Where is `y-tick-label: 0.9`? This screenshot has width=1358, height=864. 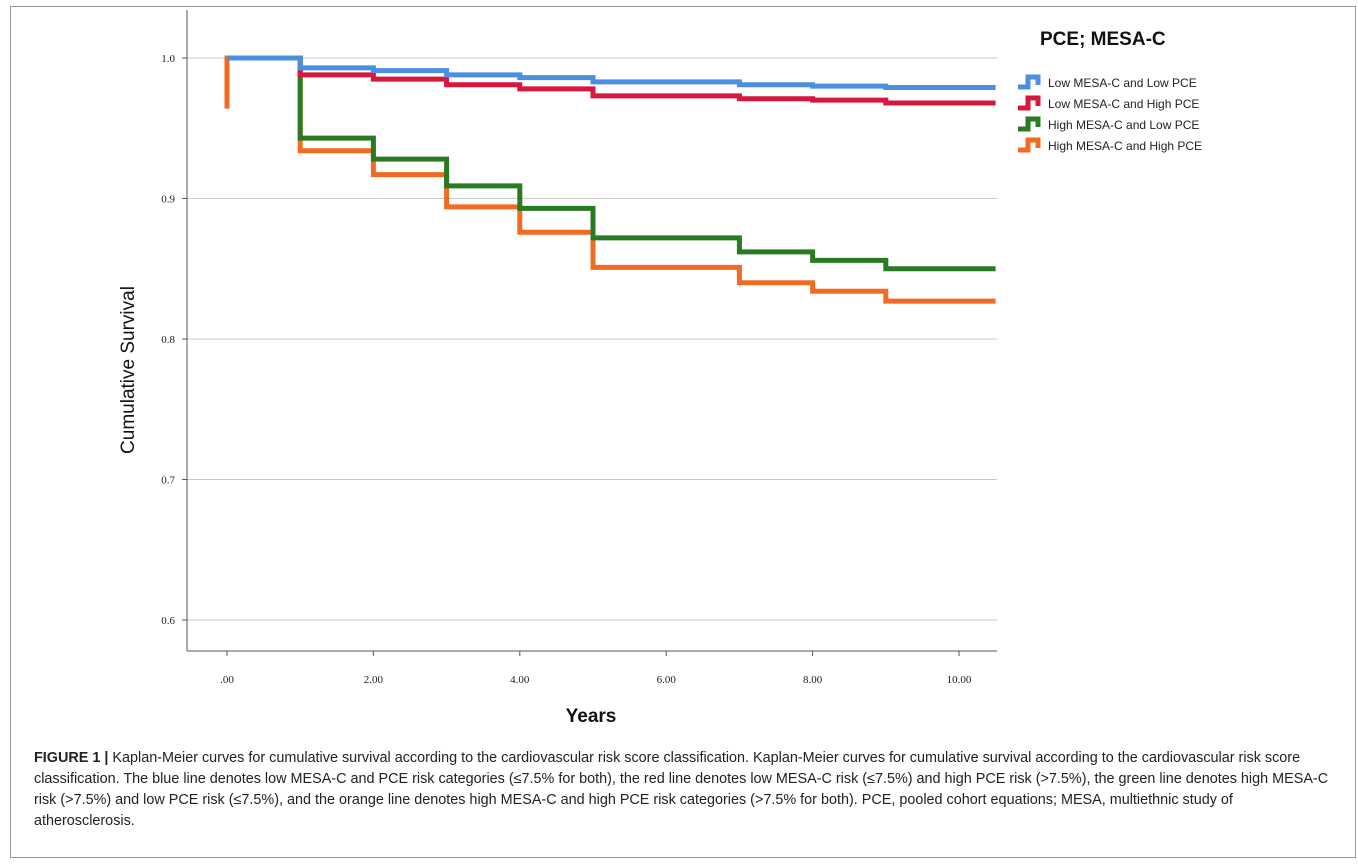
y-tick-label: 0.9 is located at coordinates (168, 200).